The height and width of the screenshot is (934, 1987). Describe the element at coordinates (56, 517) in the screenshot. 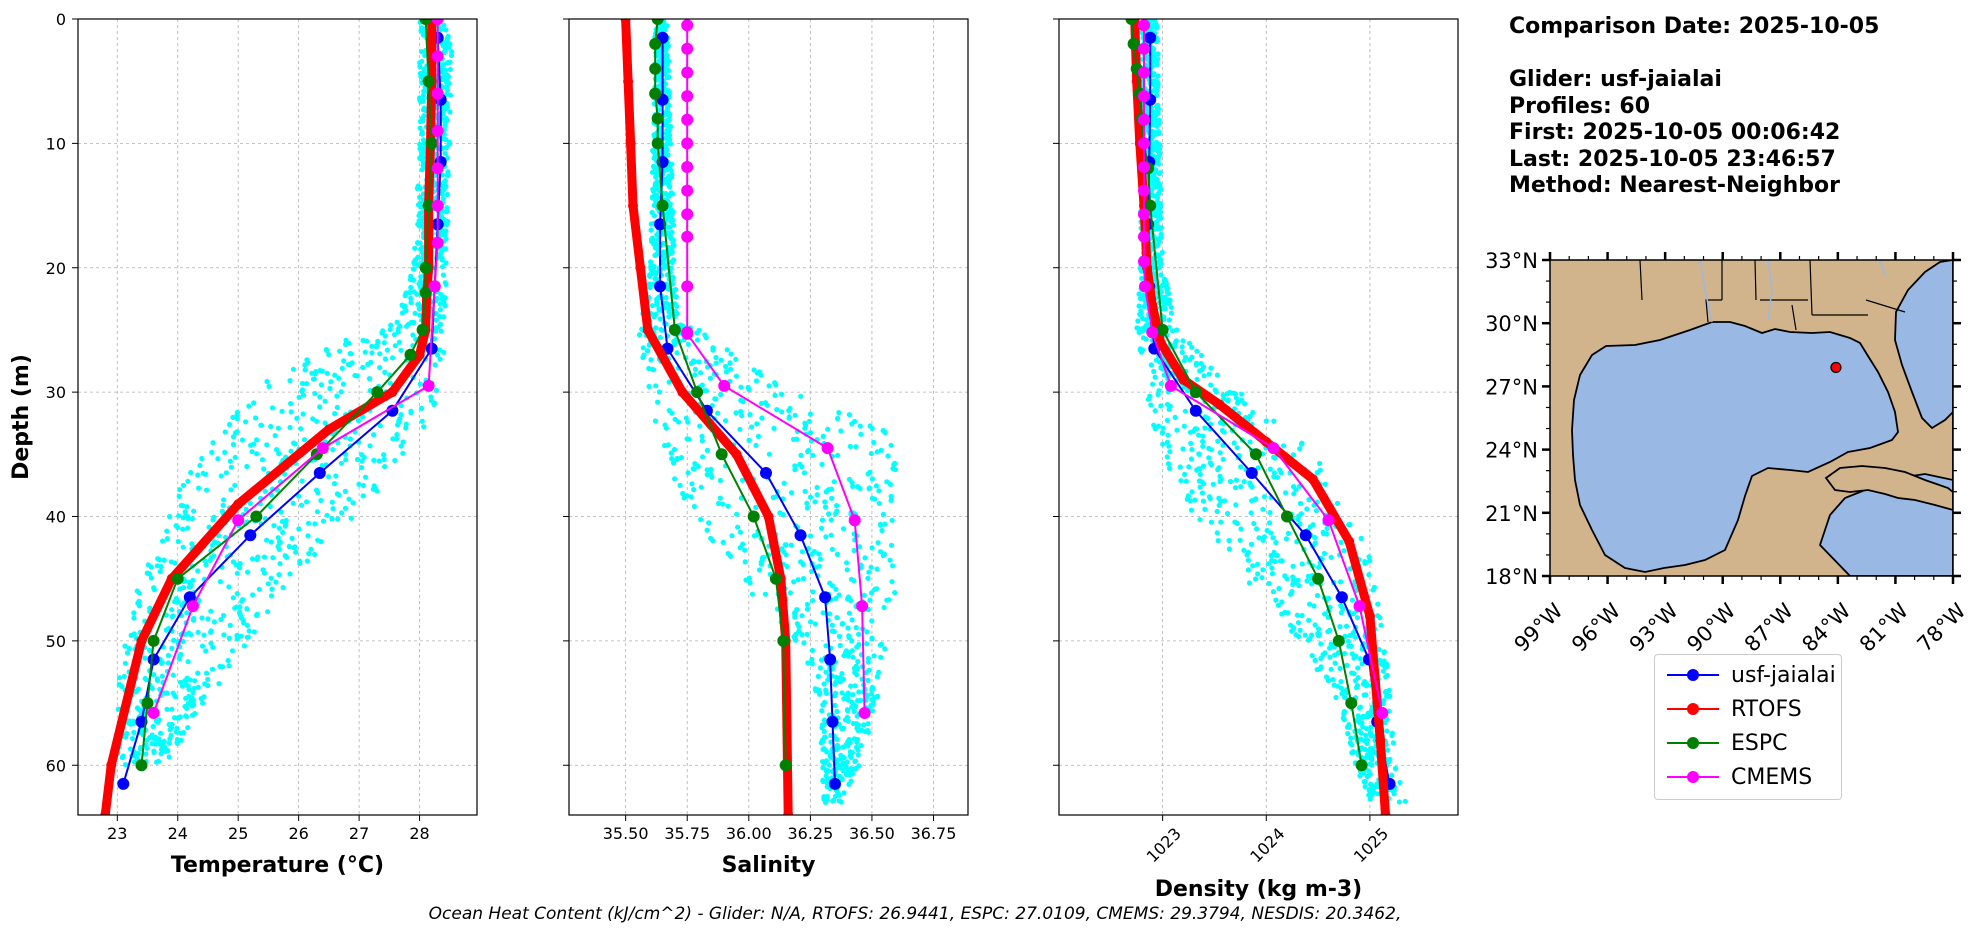

I see `y-tick-label: 40` at that location.